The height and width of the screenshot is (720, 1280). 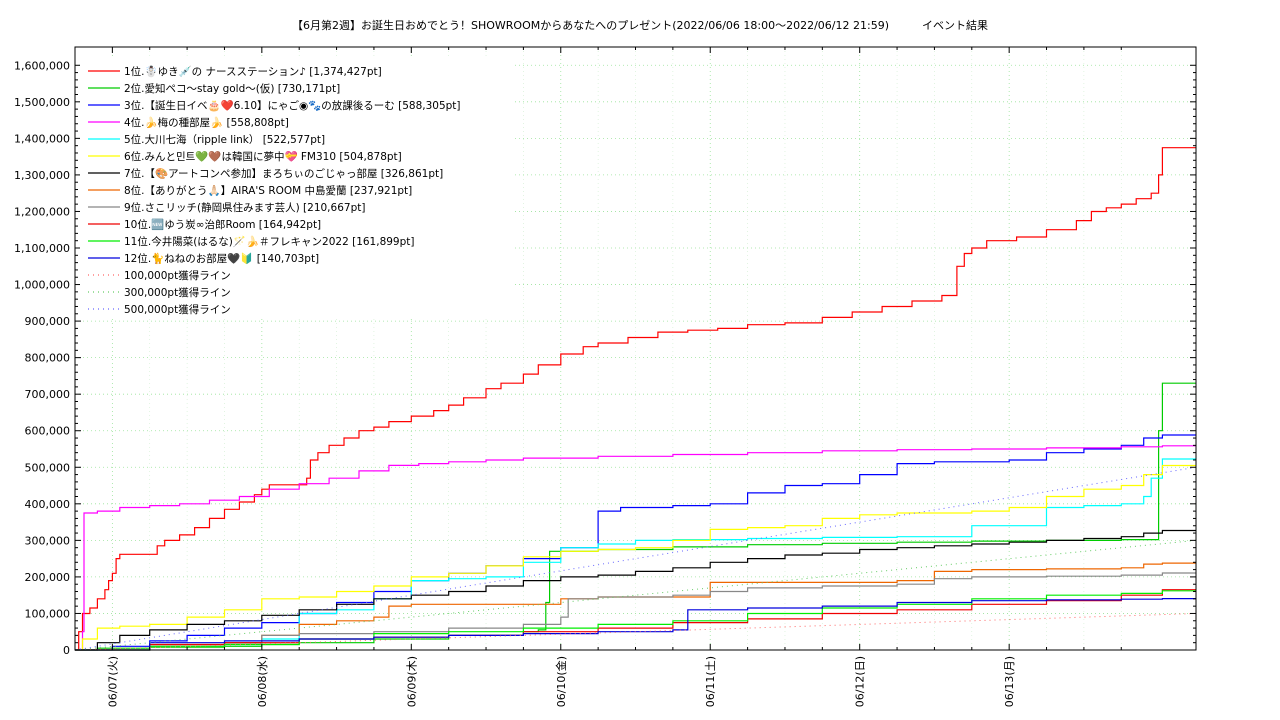 I want to click on y-tick-label: 300,000, so click(x=48, y=540).